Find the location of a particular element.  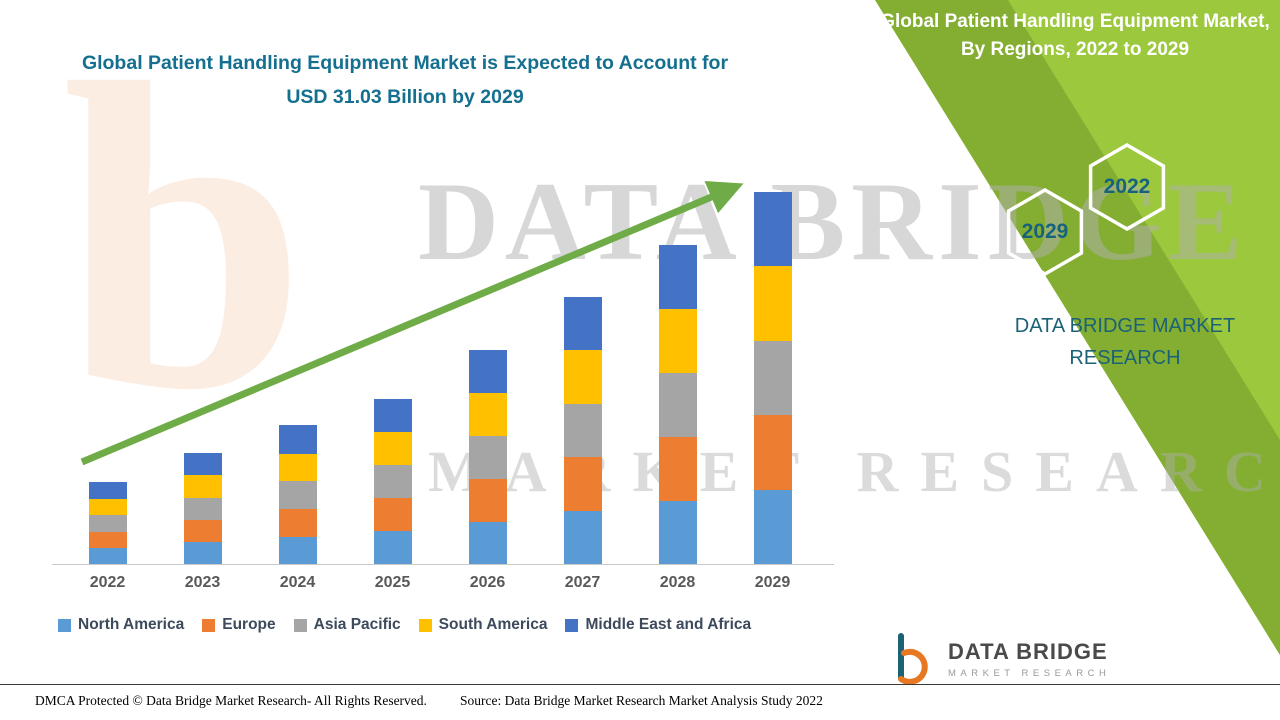

legend-label: Europe is located at coordinates (249, 624).